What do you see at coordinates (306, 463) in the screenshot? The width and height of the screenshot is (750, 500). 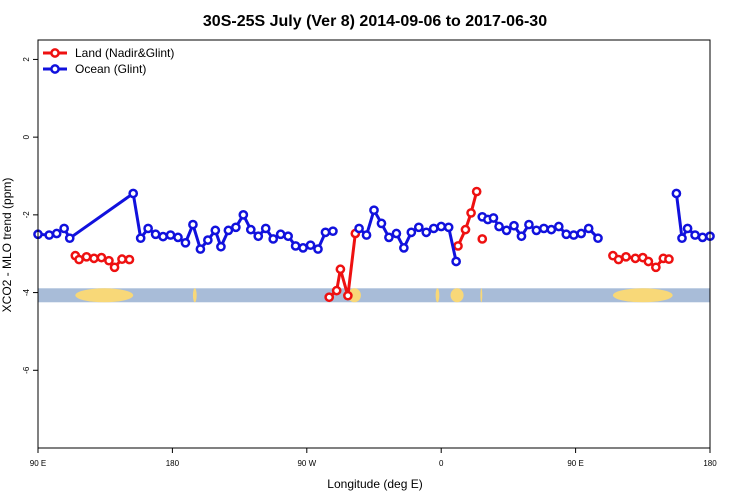 I see `x-tick-label-2: 90 W` at bounding box center [306, 463].